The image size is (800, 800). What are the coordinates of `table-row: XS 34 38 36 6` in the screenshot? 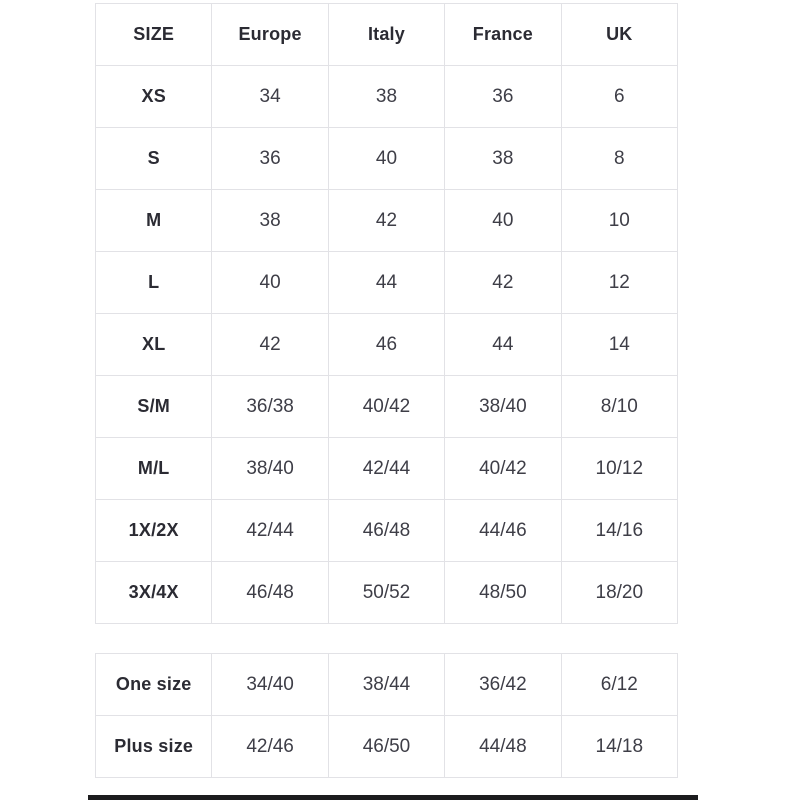 It's located at (386, 96).